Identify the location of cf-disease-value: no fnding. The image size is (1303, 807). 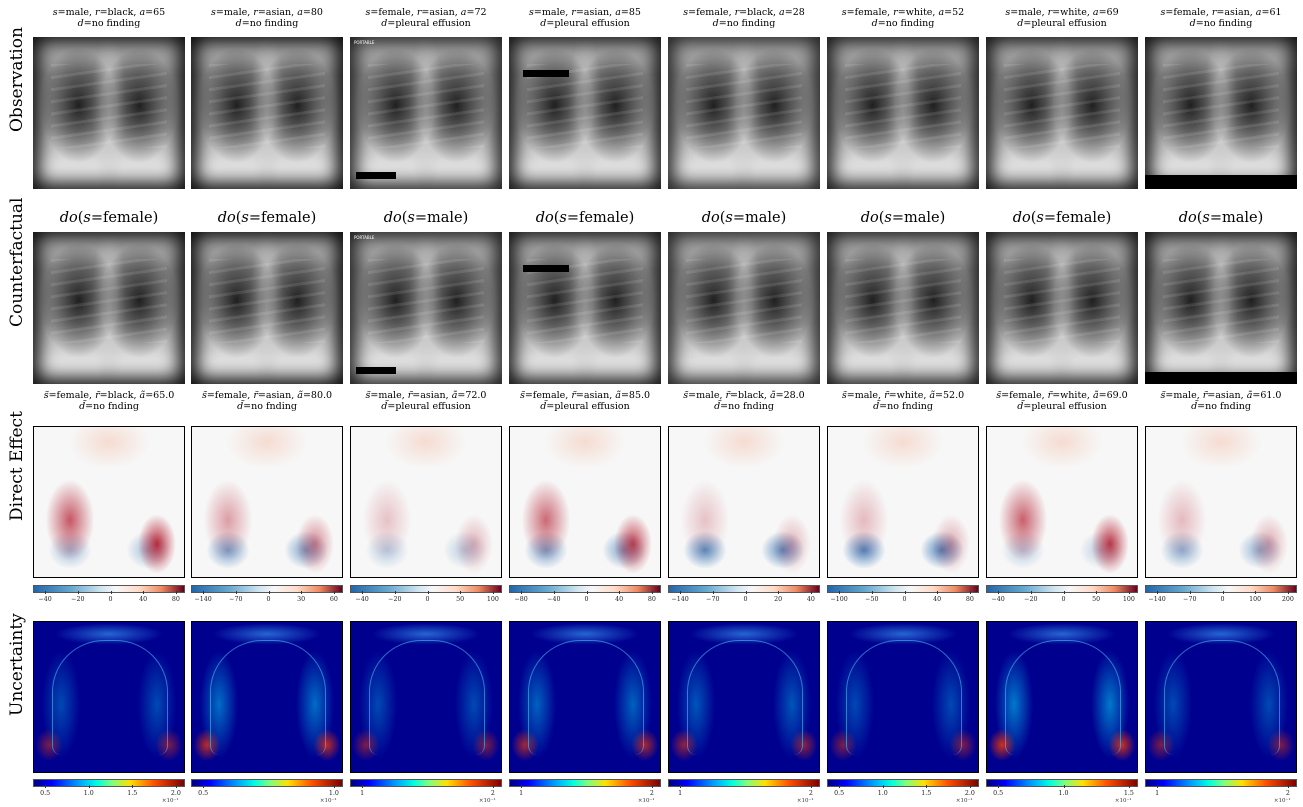
(274, 406).